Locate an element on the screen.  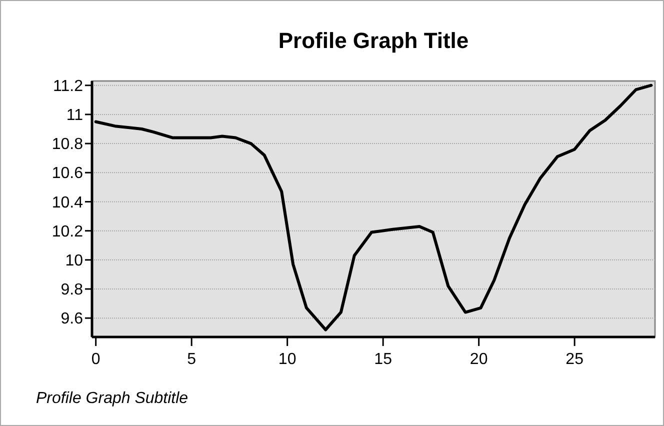
y-tick-label: 10.8 is located at coordinates (68, 145).